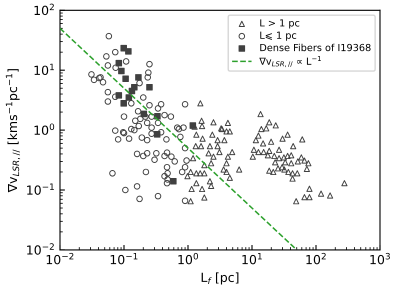 The width and height of the screenshot is (400, 294). Describe the element at coordinates (252, 258) in the screenshot. I see `x-tick-label: 10$^{1}$` at that location.